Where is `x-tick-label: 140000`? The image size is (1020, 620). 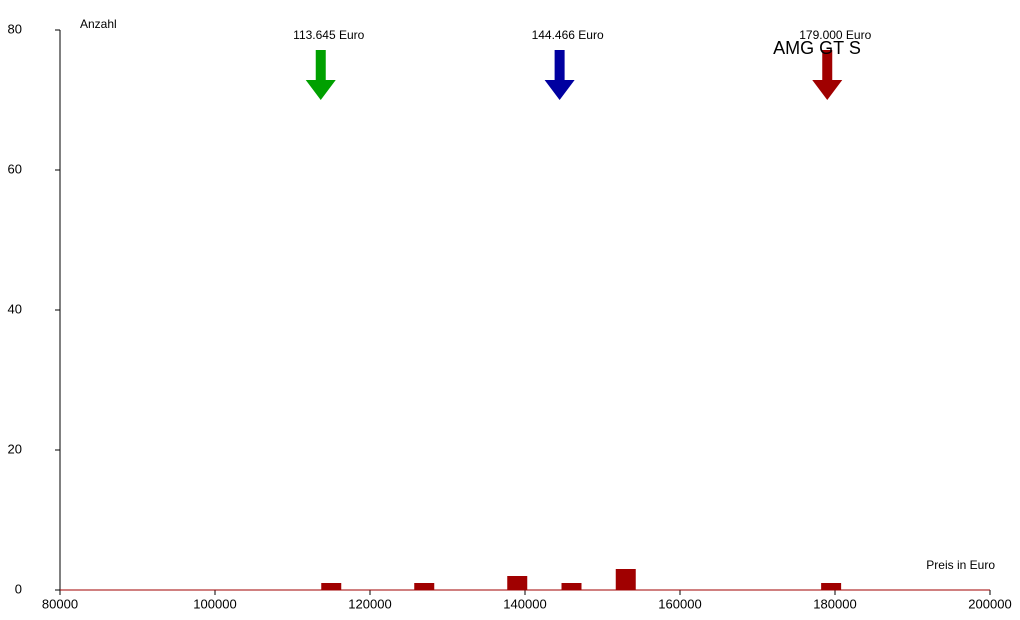
x-tick-label: 140000 is located at coordinates (524, 603).